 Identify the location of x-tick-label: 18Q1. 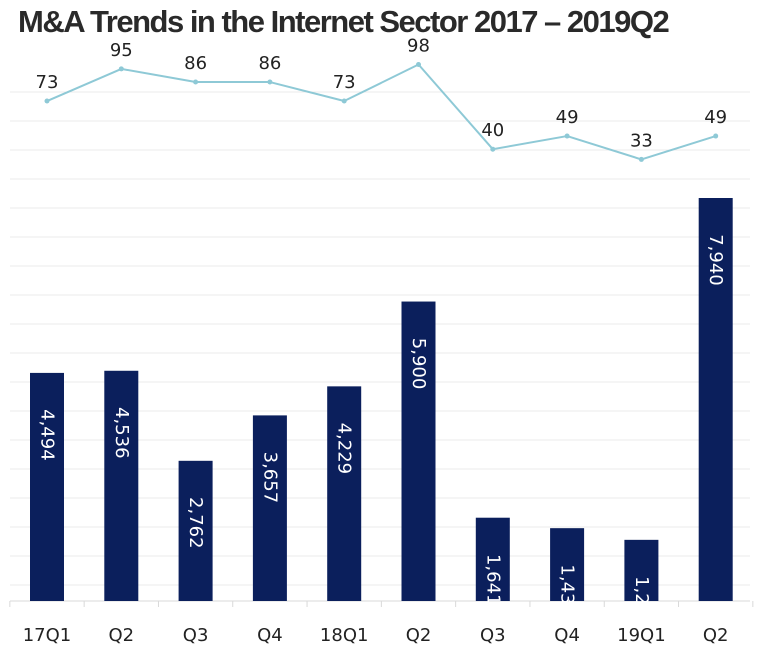
(344, 635).